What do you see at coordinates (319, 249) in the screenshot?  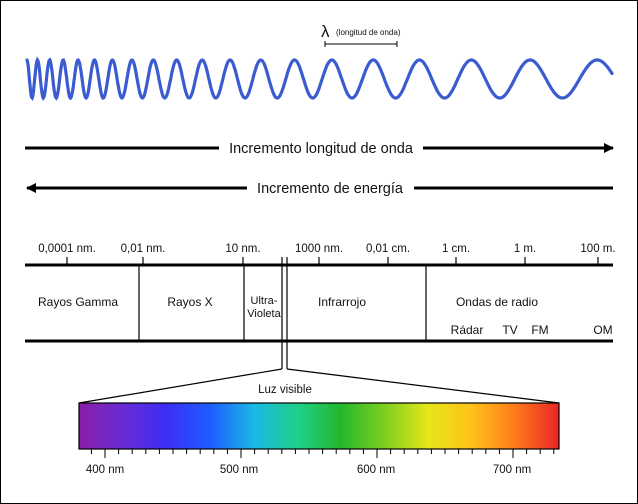 I see `scale-tick-label: 1000 nm.` at bounding box center [319, 249].